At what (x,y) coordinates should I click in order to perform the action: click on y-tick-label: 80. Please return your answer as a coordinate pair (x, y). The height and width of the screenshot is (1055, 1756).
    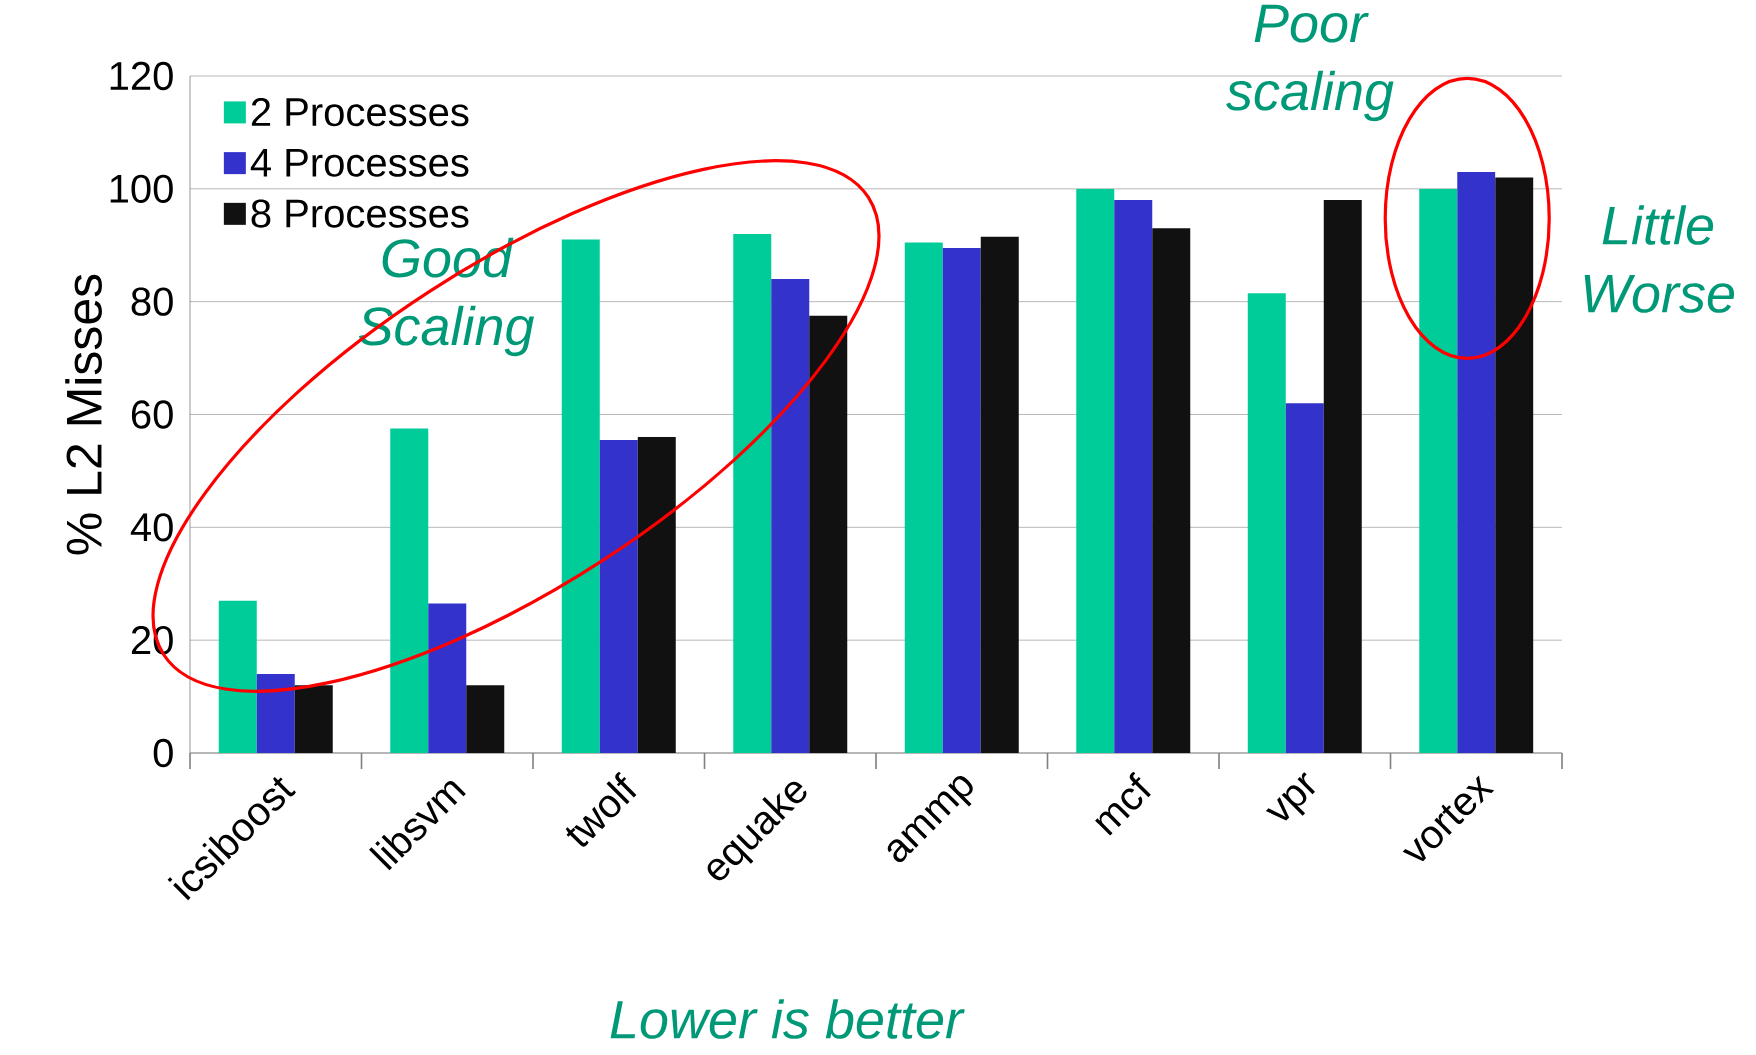
    Looking at the image, I should click on (152, 301).